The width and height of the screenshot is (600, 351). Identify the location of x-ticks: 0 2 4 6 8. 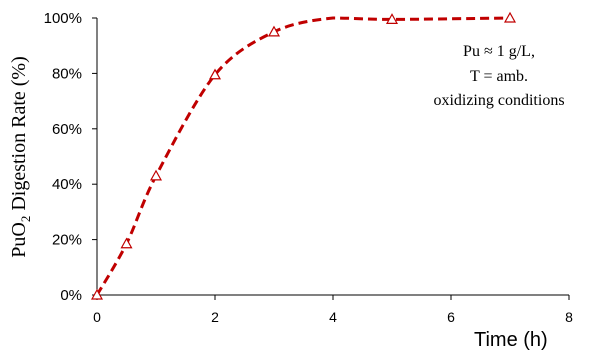
(333, 310).